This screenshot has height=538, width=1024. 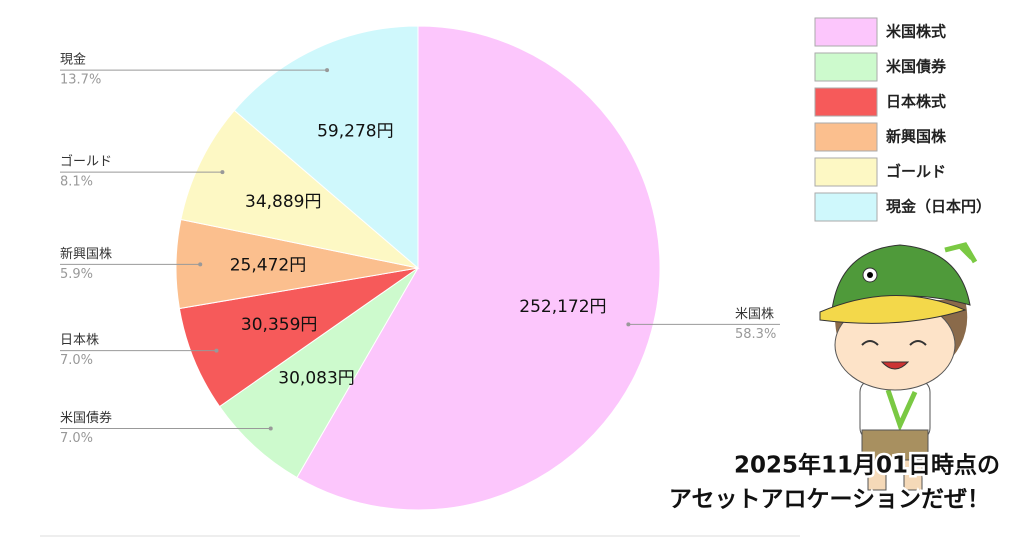 I want to click on value-label: 25,472円, so click(x=268, y=265).